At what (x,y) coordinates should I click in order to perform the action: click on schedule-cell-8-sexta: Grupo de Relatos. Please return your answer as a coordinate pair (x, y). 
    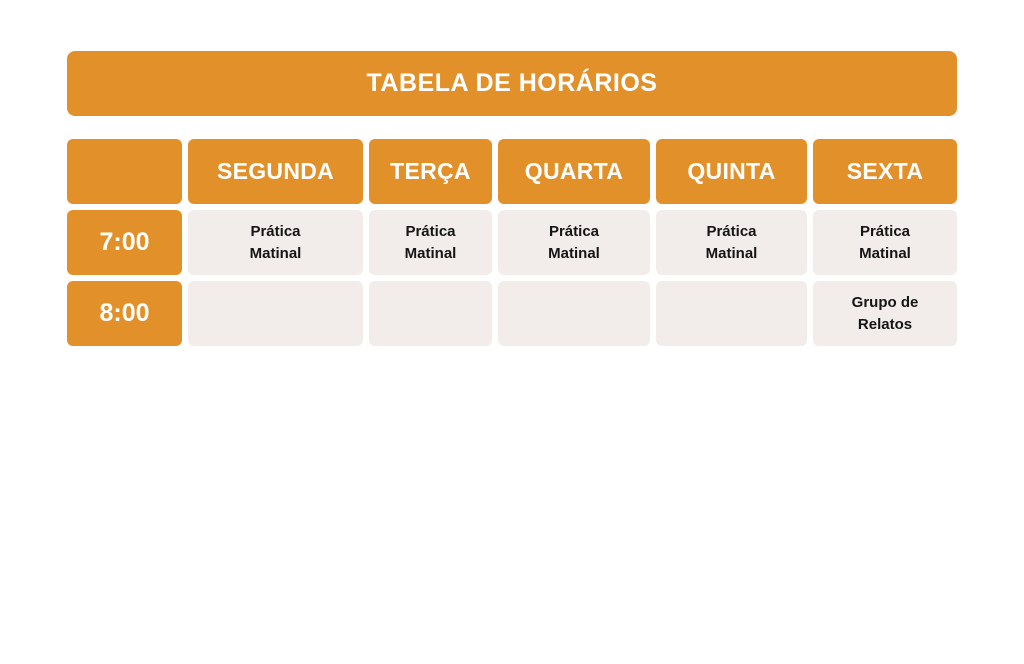
    Looking at the image, I should click on (885, 313).